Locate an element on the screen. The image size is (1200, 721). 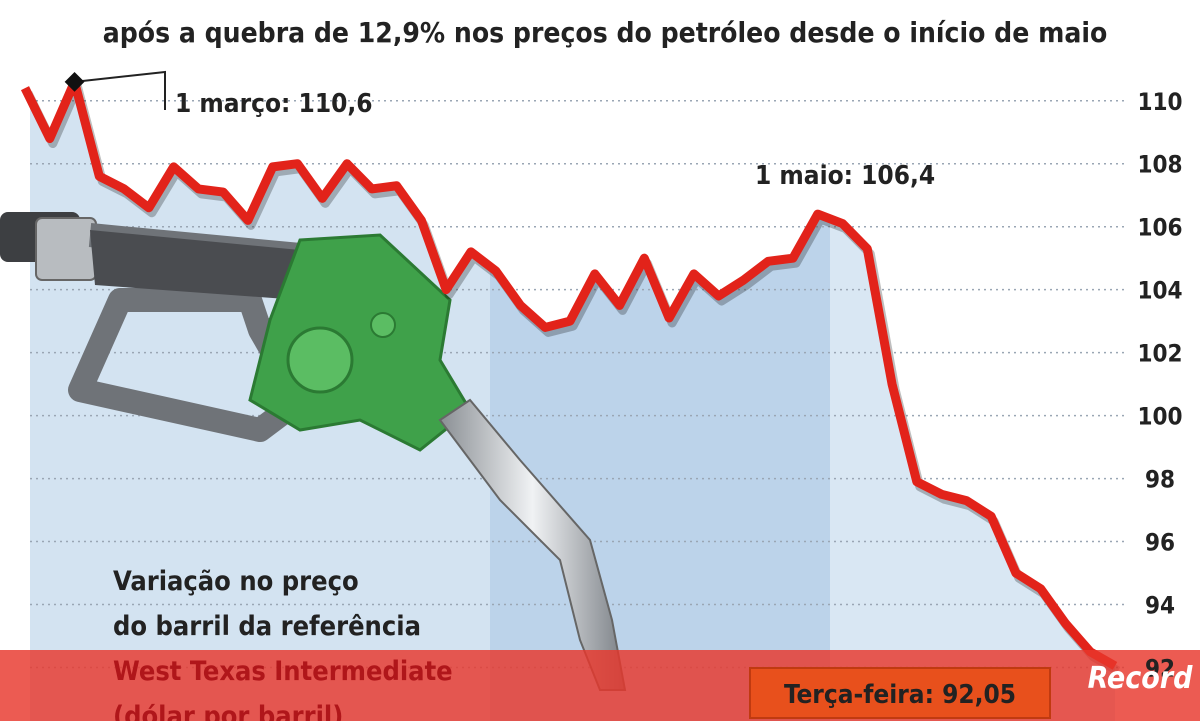
annotation: 1 maio: 106,4 is located at coordinates (845, 176).